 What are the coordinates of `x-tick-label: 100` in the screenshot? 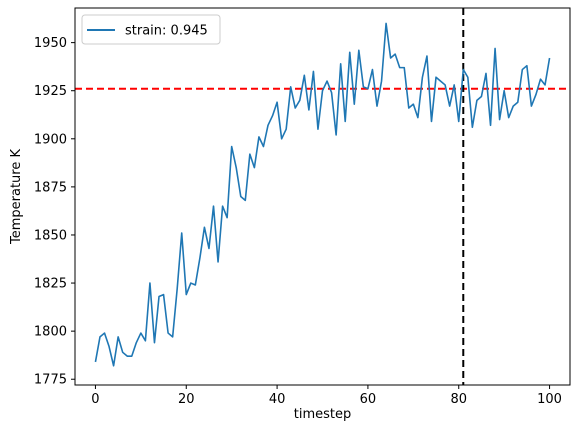 It's located at (549, 399).